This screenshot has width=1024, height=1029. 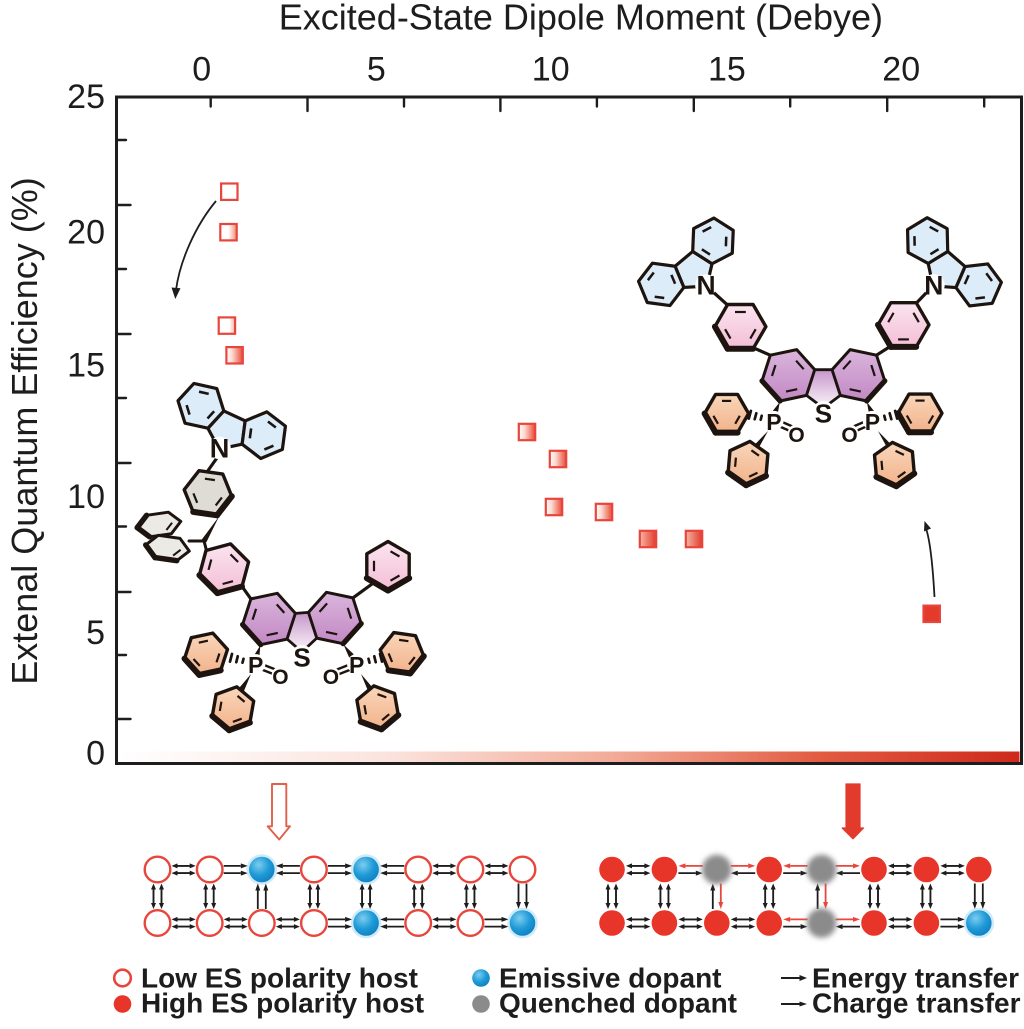 What do you see at coordinates (915, 977) in the screenshot?
I see `svg-text: Energy transfer` at bounding box center [915, 977].